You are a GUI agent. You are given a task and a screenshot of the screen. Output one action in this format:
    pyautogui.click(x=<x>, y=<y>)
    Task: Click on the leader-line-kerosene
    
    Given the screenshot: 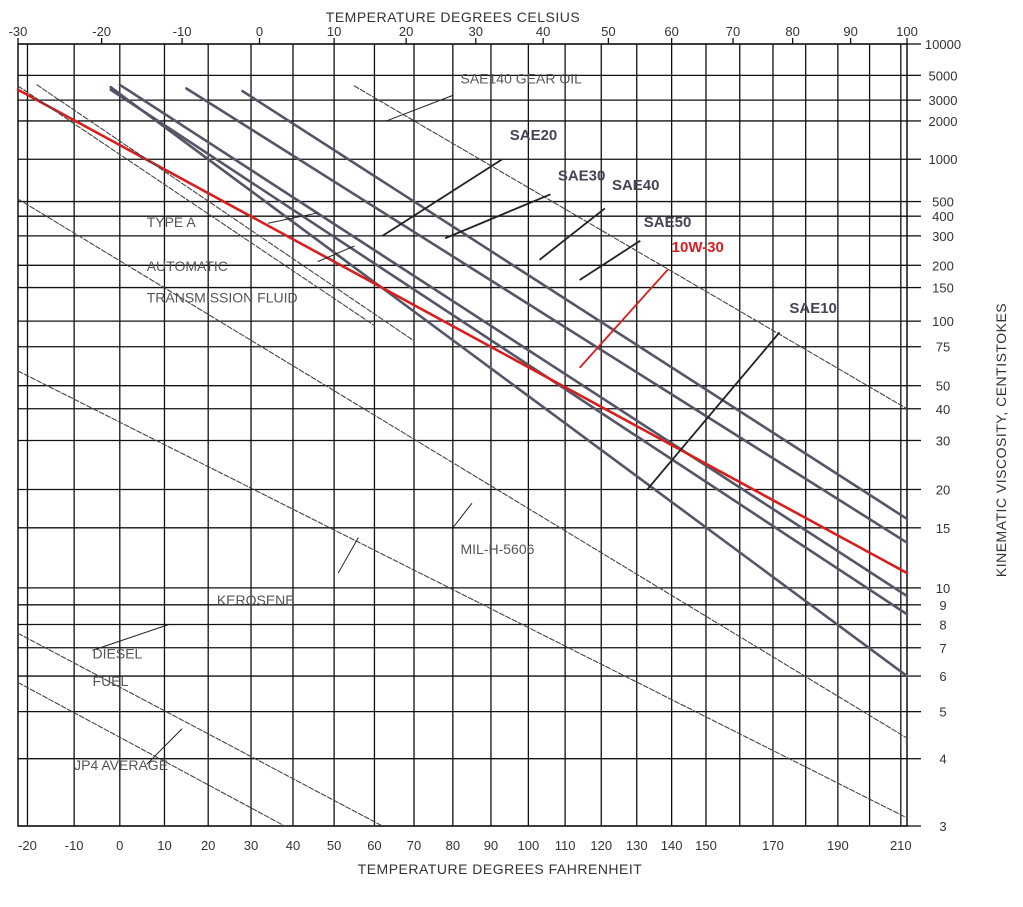 What is the action you would take?
    pyautogui.click(x=348, y=555)
    